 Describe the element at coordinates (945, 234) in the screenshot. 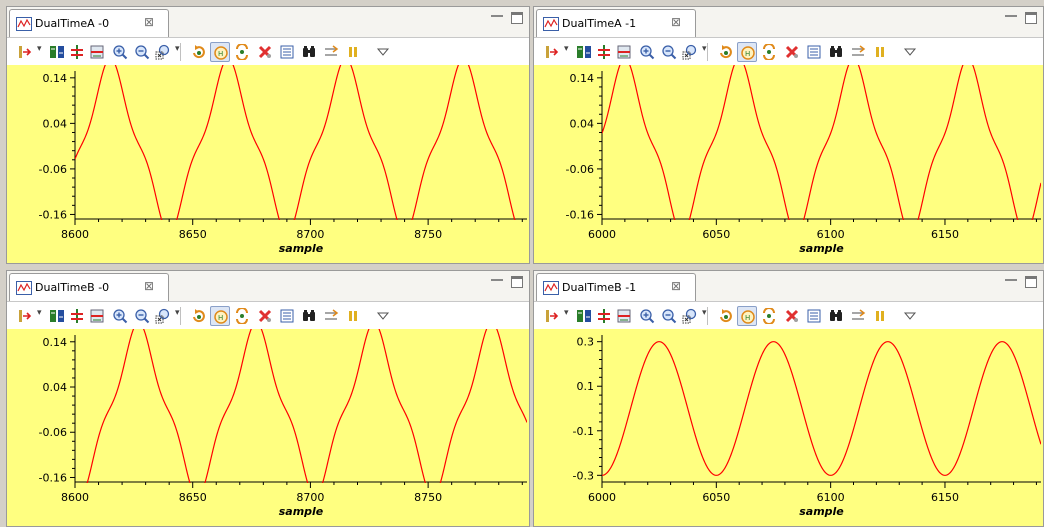

I see `x-tick-label: 6150` at that location.